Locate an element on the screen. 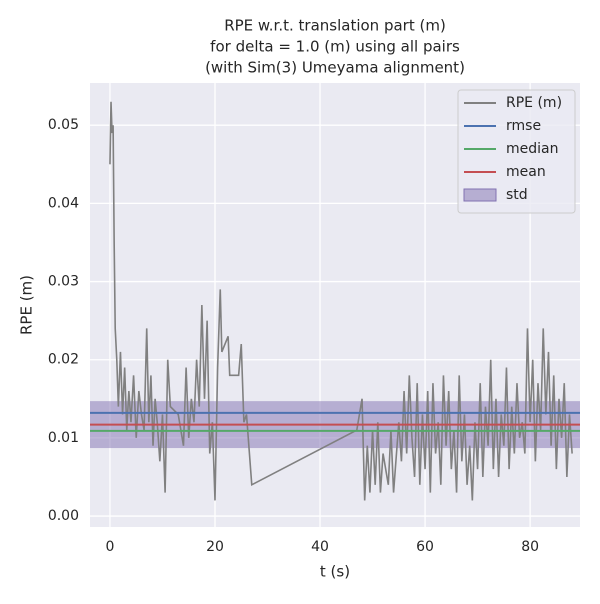  x-axis-label: t (s) is located at coordinates (335, 572).